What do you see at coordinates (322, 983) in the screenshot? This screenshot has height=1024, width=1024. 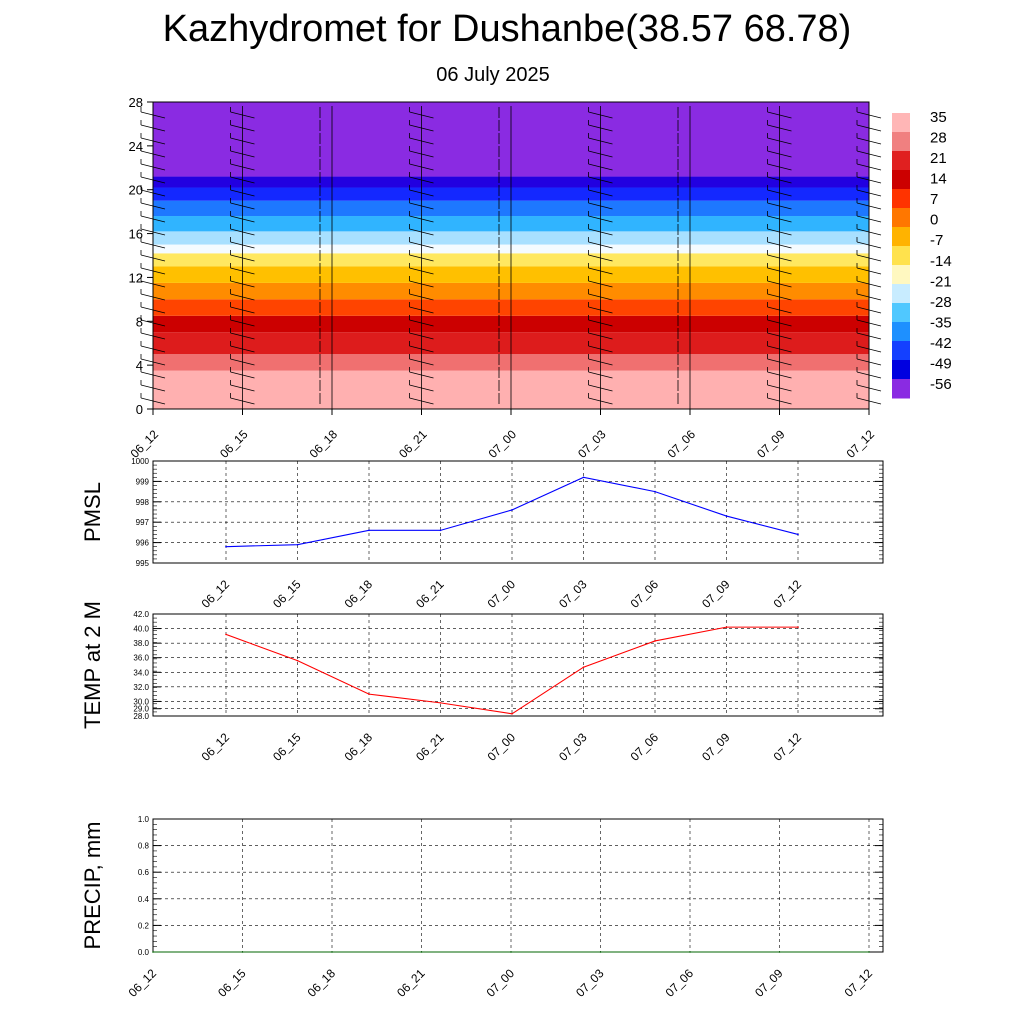 I see `precip-x-tick-label: 06_18` at bounding box center [322, 983].